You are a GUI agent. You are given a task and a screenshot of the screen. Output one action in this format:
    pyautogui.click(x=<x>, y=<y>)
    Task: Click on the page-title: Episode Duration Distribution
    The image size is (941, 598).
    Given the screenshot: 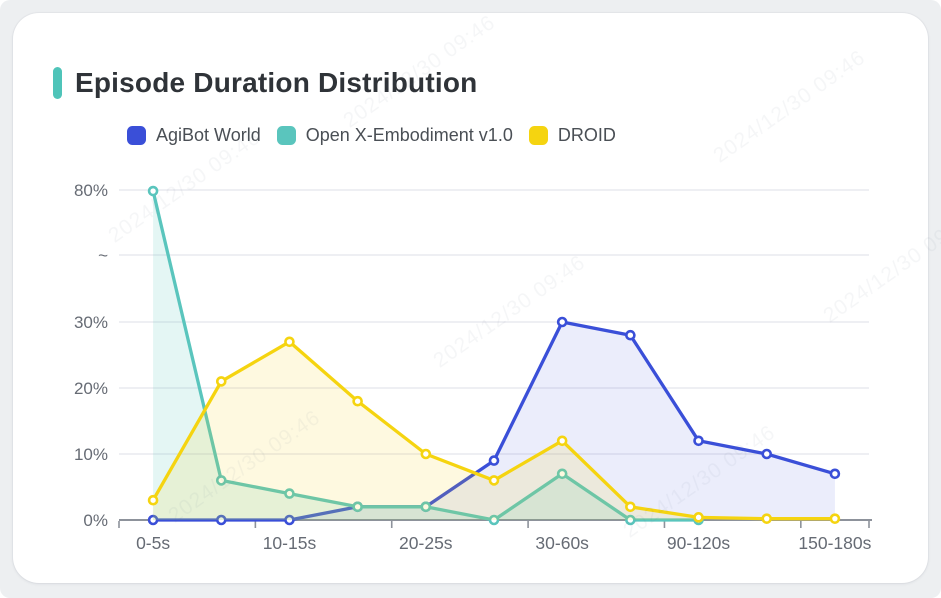 What is the action you would take?
    pyautogui.click(x=276, y=82)
    